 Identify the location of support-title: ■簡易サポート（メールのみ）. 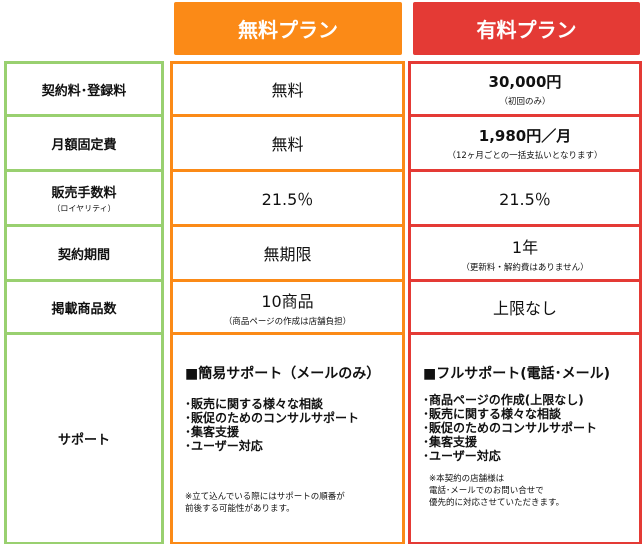
(283, 374).